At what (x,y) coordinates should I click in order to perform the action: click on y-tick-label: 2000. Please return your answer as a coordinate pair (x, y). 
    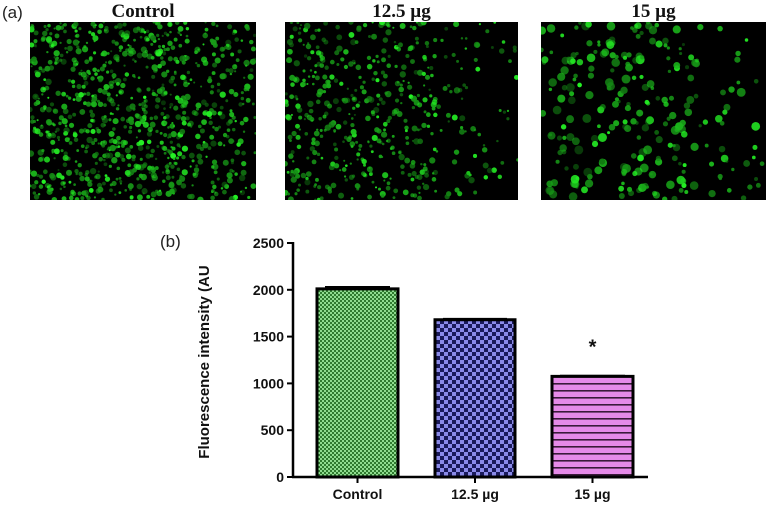
    Looking at the image, I should click on (268, 290).